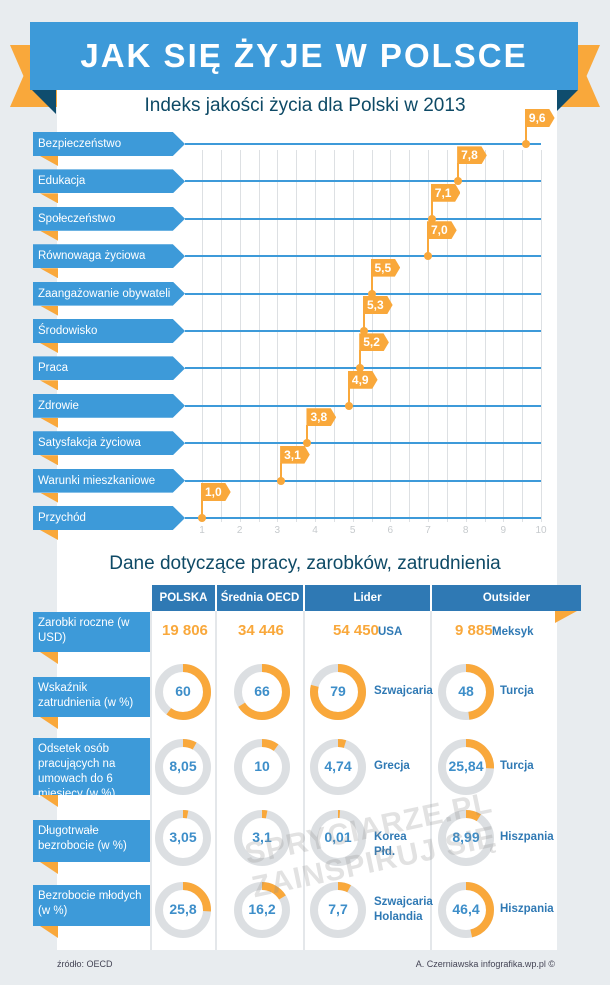 Image resolution: width=610 pixels, height=985 pixels. What do you see at coordinates (377, 305) in the screenshot?
I see `value-flag: 5,3` at bounding box center [377, 305].